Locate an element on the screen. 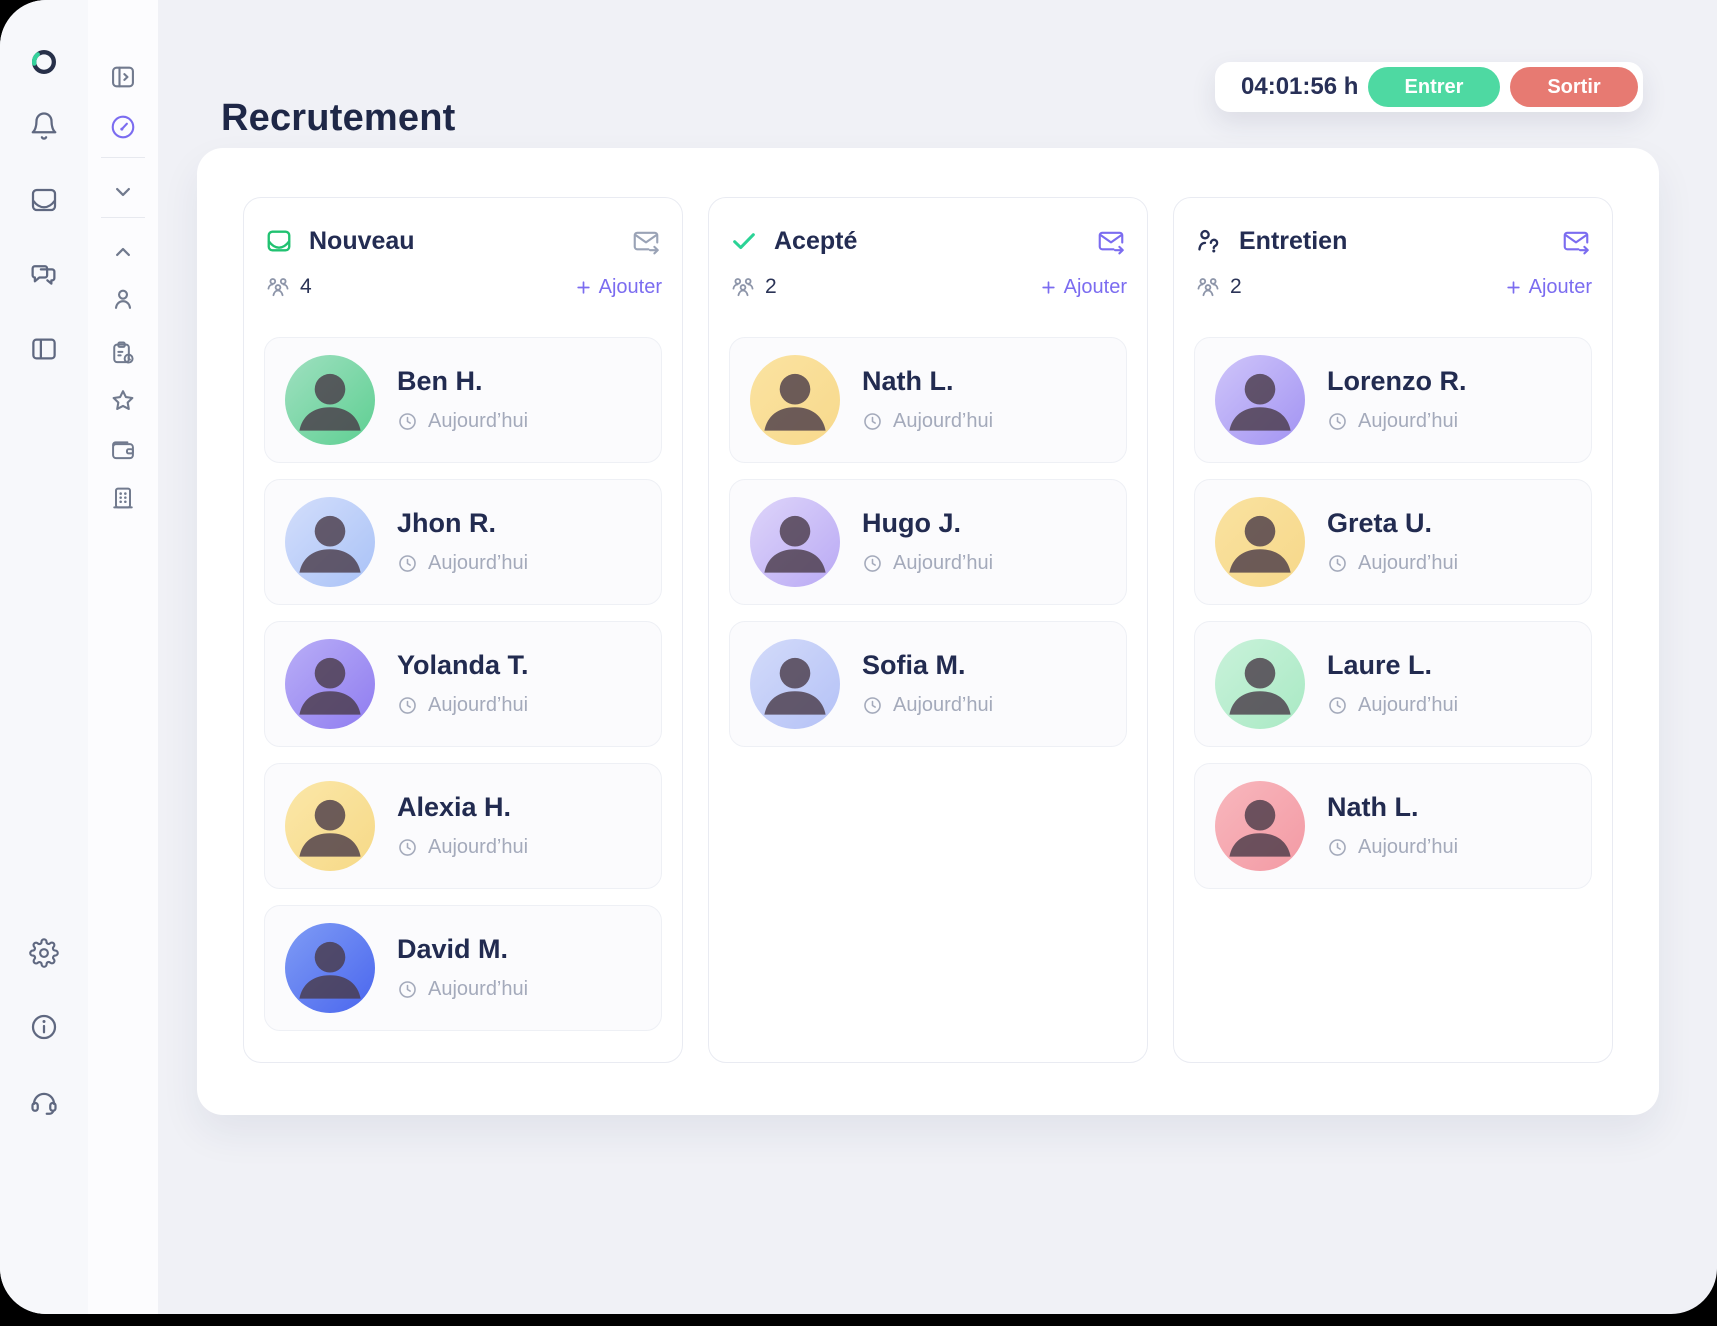 Image resolution: width=1717 pixels, height=1326 pixels. column-subheader: 4 Ajouter is located at coordinates (463, 287).